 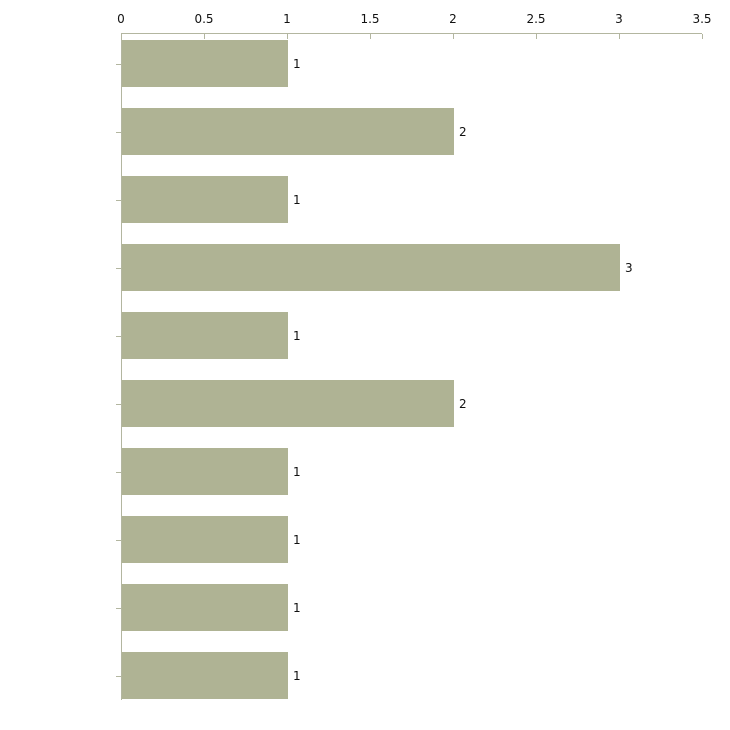 I want to click on x-tick-label: 3.5, so click(x=702, y=19).